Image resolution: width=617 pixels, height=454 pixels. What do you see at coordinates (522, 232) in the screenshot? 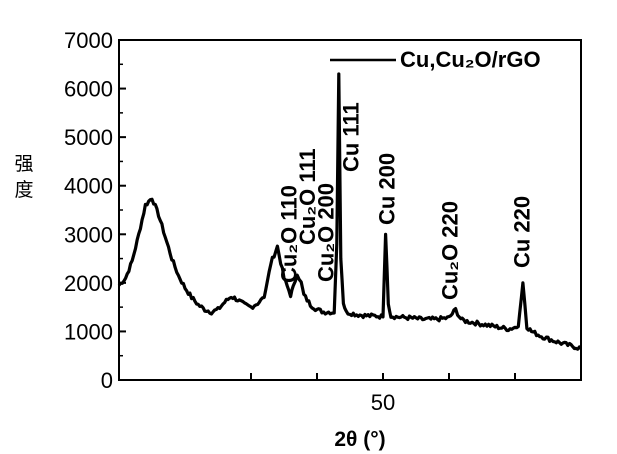
I see `peak-label: Cu 220` at bounding box center [522, 232].